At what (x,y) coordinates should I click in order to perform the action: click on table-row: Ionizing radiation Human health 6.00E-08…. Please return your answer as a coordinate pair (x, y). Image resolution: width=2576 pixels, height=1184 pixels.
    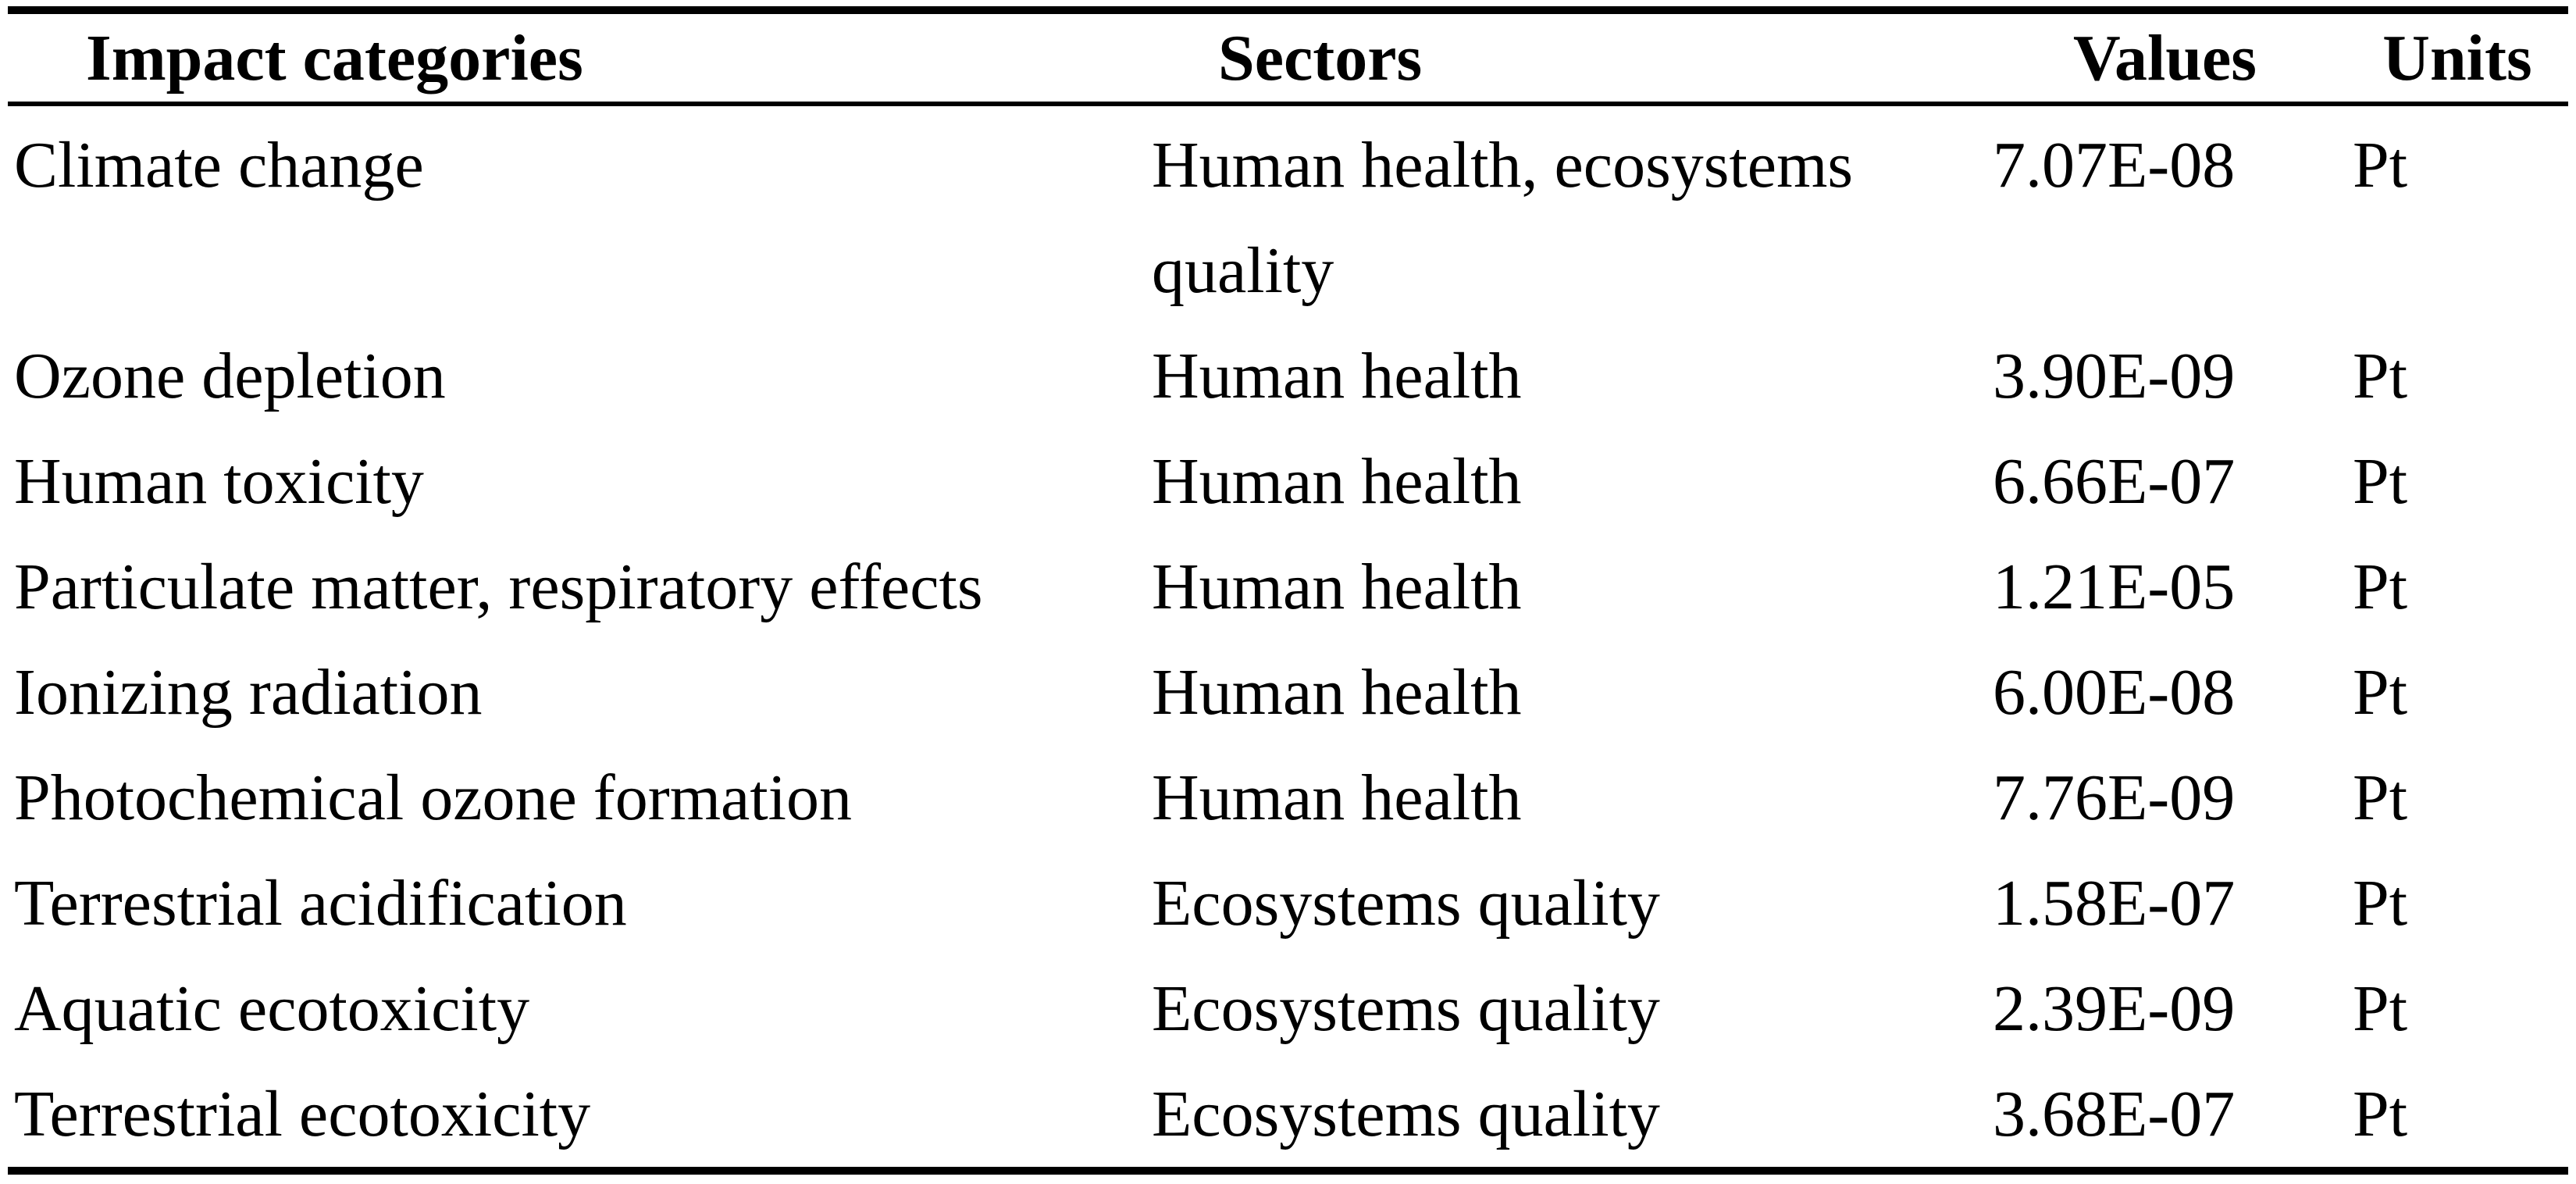
    Looking at the image, I should click on (1288, 693).